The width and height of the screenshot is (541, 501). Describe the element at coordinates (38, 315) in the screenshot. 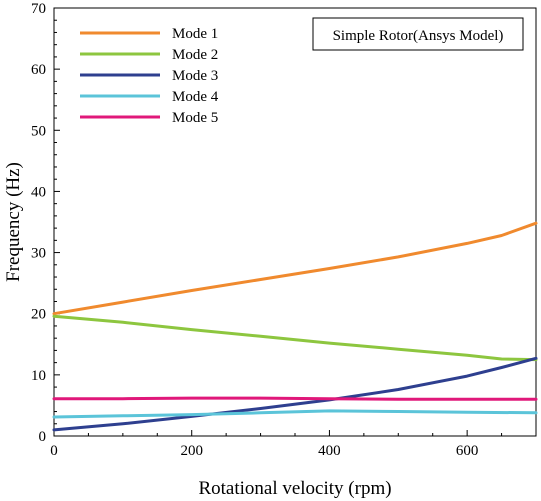

I see `y-tick-label: 20` at that location.